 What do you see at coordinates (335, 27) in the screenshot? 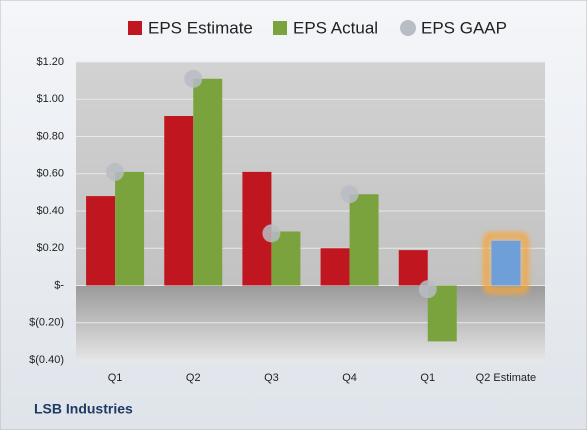
I see `legend-label: EPS Actual` at bounding box center [335, 27].